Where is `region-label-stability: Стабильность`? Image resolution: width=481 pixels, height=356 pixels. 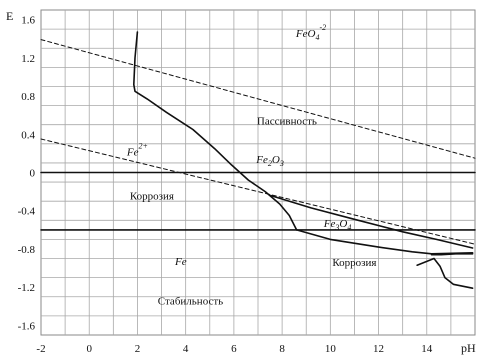 region-label-stability: Стабильность is located at coordinates (190, 301).